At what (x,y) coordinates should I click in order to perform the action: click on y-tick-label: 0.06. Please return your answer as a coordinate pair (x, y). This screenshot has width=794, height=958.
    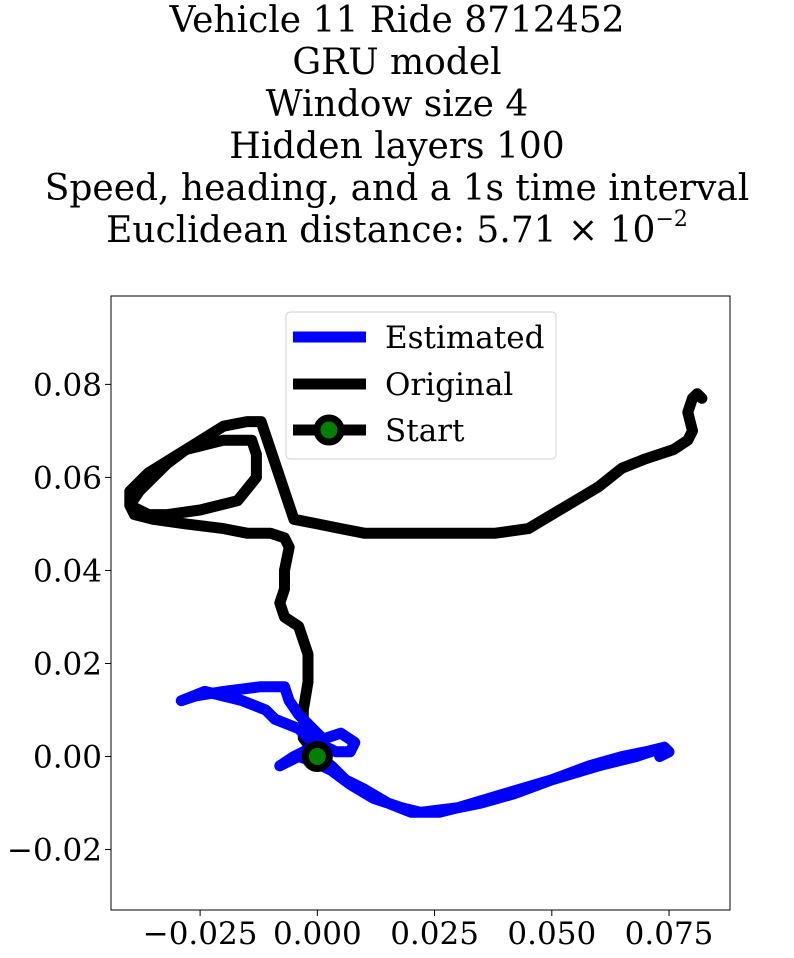
    Looking at the image, I should click on (67, 478).